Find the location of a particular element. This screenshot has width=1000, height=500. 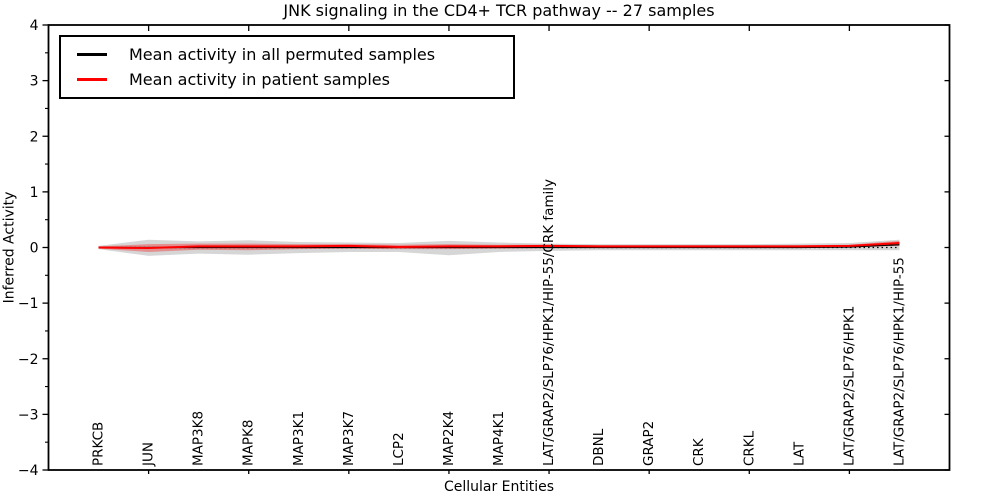

legend-item-patient: Mean activity in patient samples is located at coordinates (287, 79).